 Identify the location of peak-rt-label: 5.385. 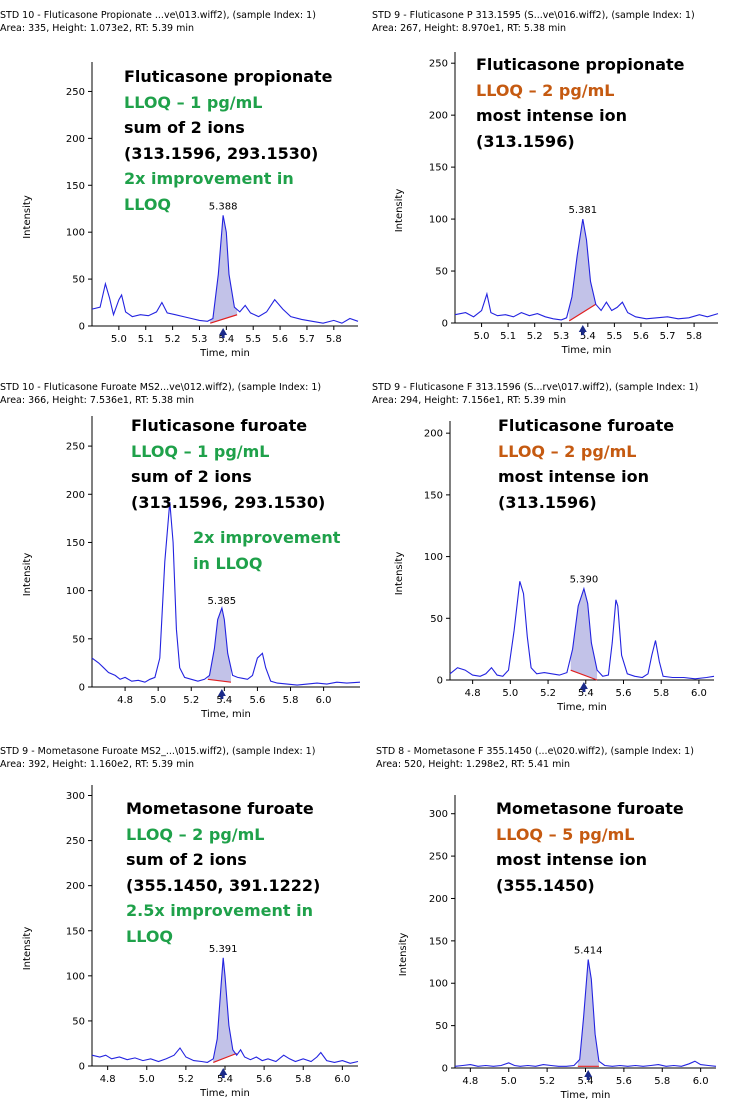
(222, 601).